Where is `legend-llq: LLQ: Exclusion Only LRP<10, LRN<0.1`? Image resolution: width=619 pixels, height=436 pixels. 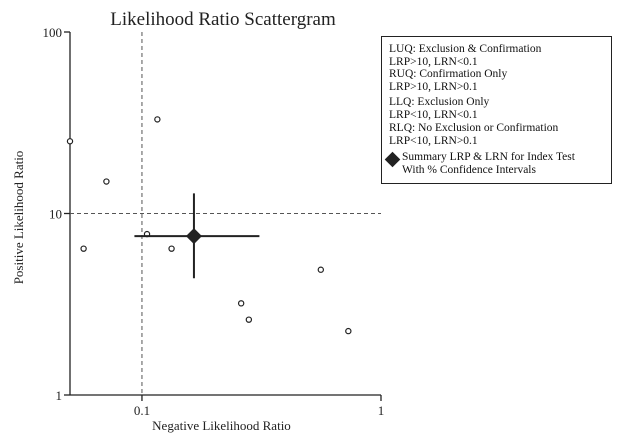 legend-llq: LLQ: Exclusion Only LRP<10, LRN<0.1 is located at coordinates (439, 108).